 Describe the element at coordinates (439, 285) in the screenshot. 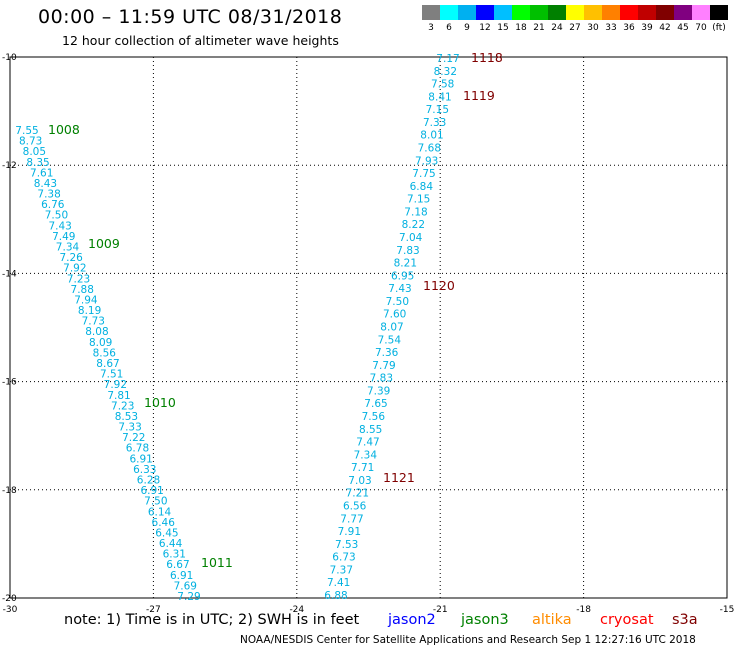

I see `pass-number-label: 1120` at that location.